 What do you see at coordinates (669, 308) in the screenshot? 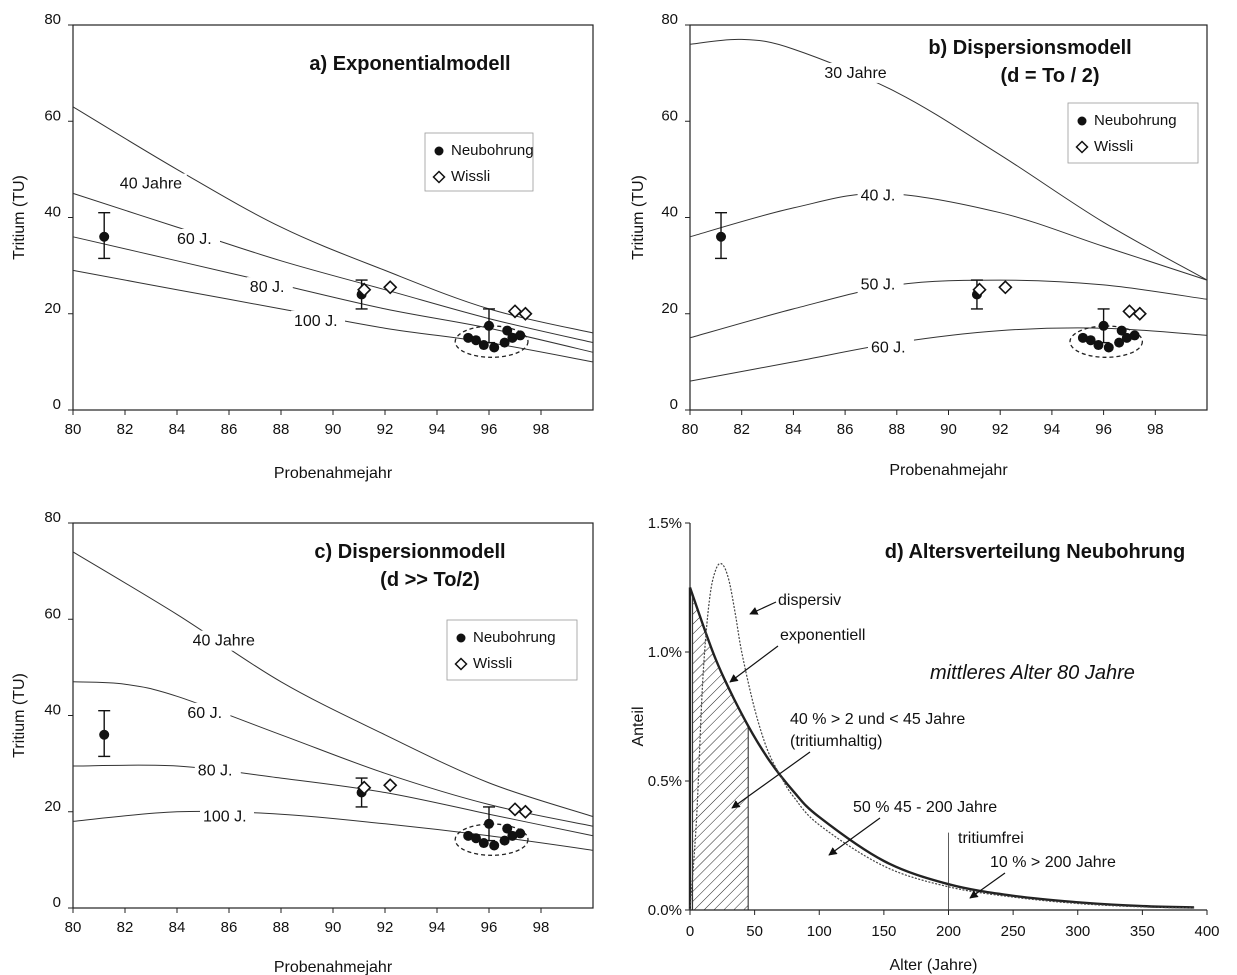
I see `y-tick-label: 20` at bounding box center [669, 308].